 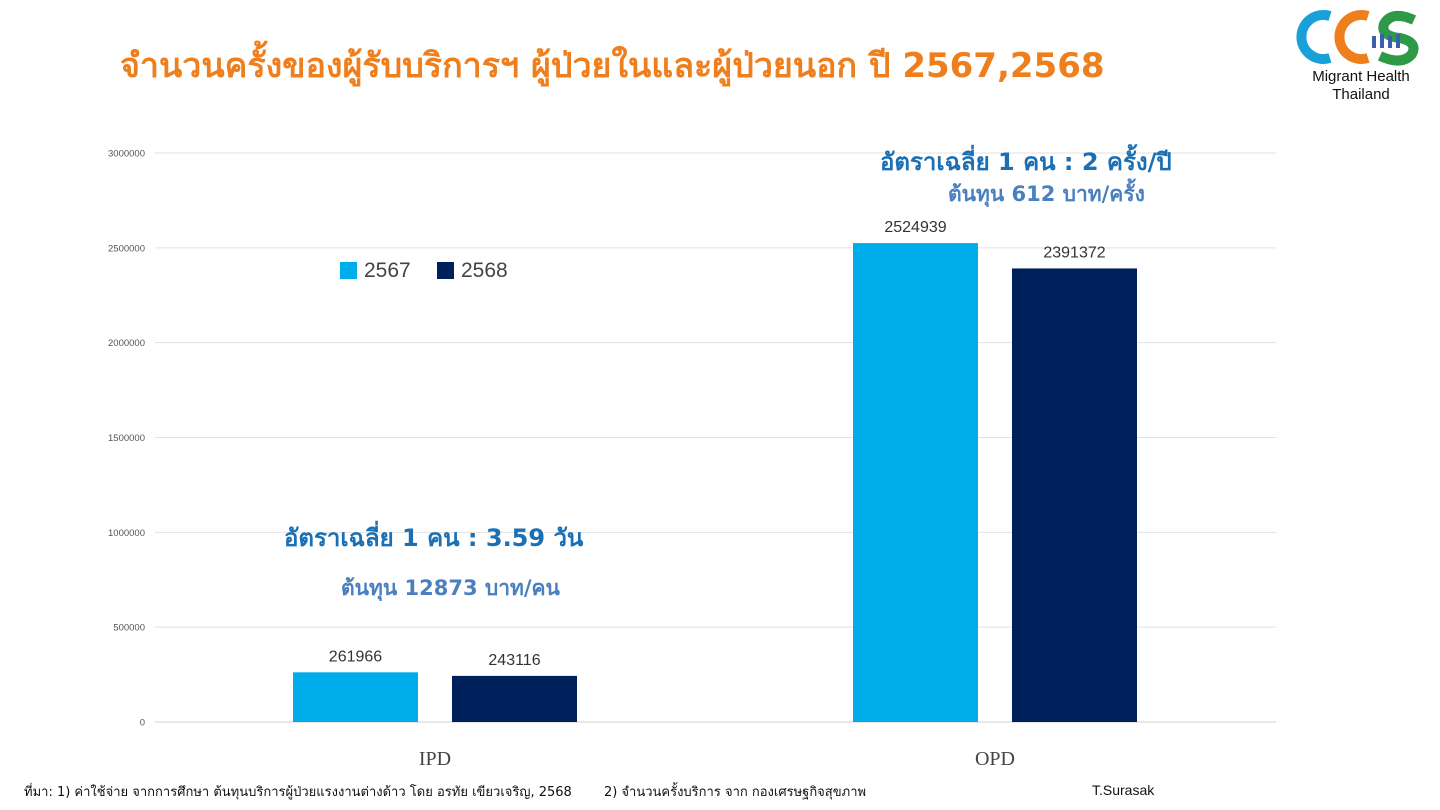 I want to click on data-label: 261966, so click(x=355, y=656).